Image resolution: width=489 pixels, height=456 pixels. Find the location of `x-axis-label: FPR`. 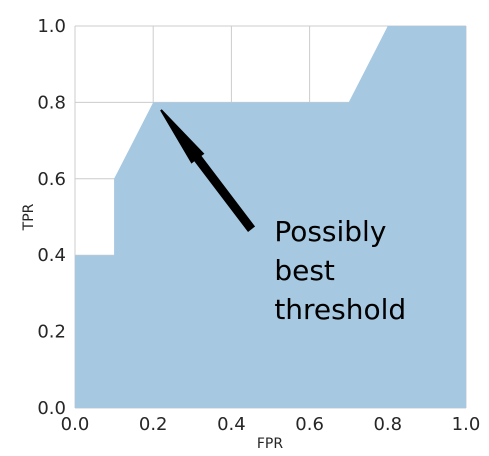

x-axis-label: FPR is located at coordinates (270, 444).